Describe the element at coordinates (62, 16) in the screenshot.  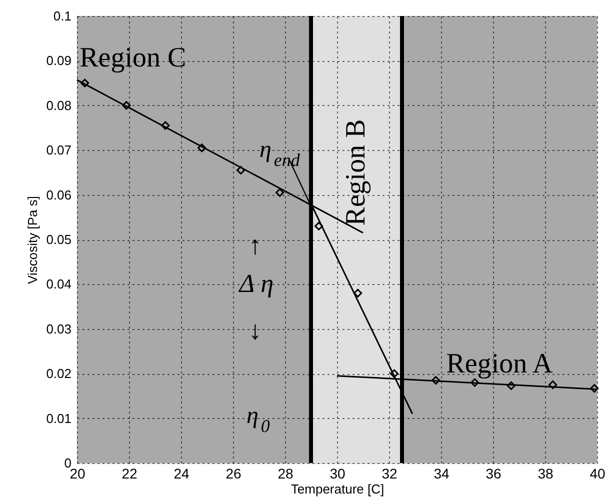
I see `y-tick-label: 0.1` at that location.